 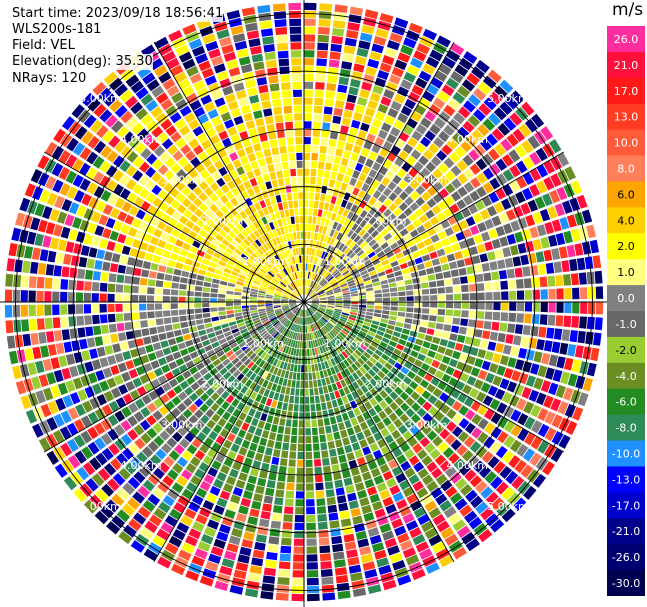 I want to click on range-ring-label: 1.00km, so click(x=263, y=343).